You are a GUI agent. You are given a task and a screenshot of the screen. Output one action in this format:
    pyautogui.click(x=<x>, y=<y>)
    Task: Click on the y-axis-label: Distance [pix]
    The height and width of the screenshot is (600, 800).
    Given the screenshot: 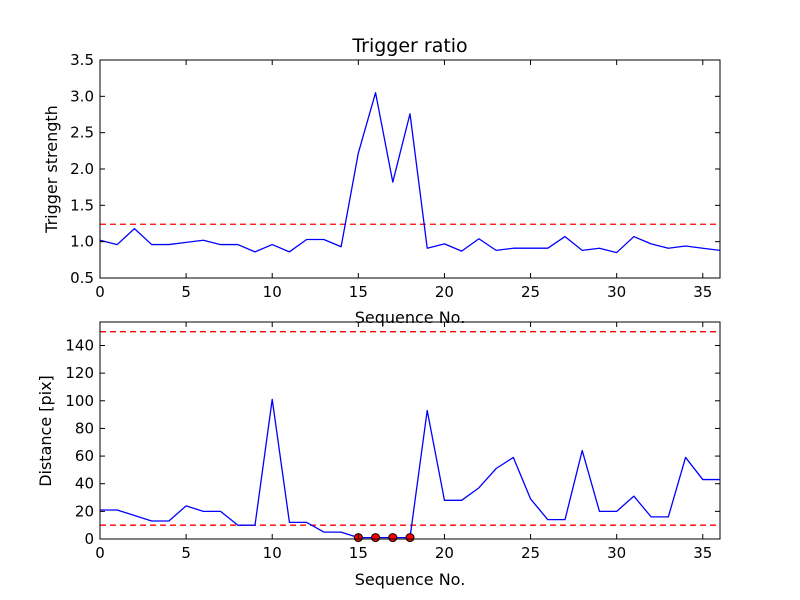 What is the action you would take?
    pyautogui.click(x=45, y=431)
    